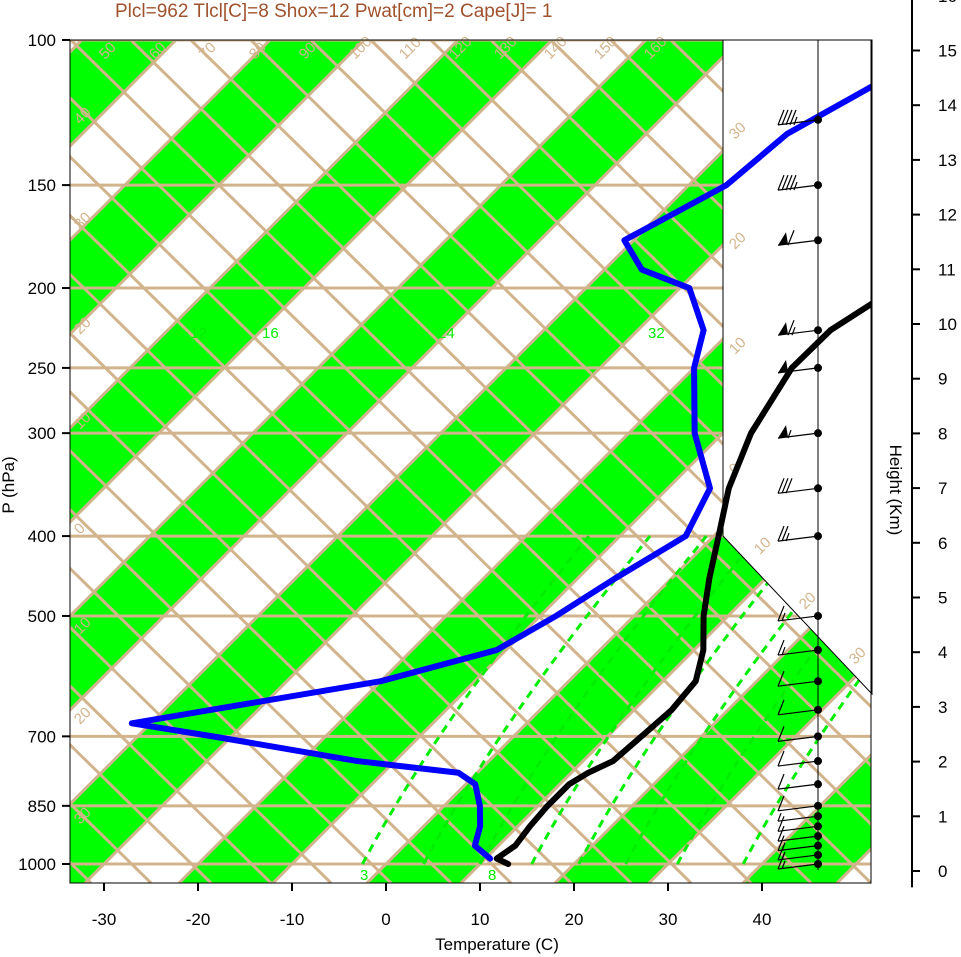 The image size is (961, 957). What do you see at coordinates (947, 160) in the screenshot?
I see `height-tick-label: 13` at bounding box center [947, 160].